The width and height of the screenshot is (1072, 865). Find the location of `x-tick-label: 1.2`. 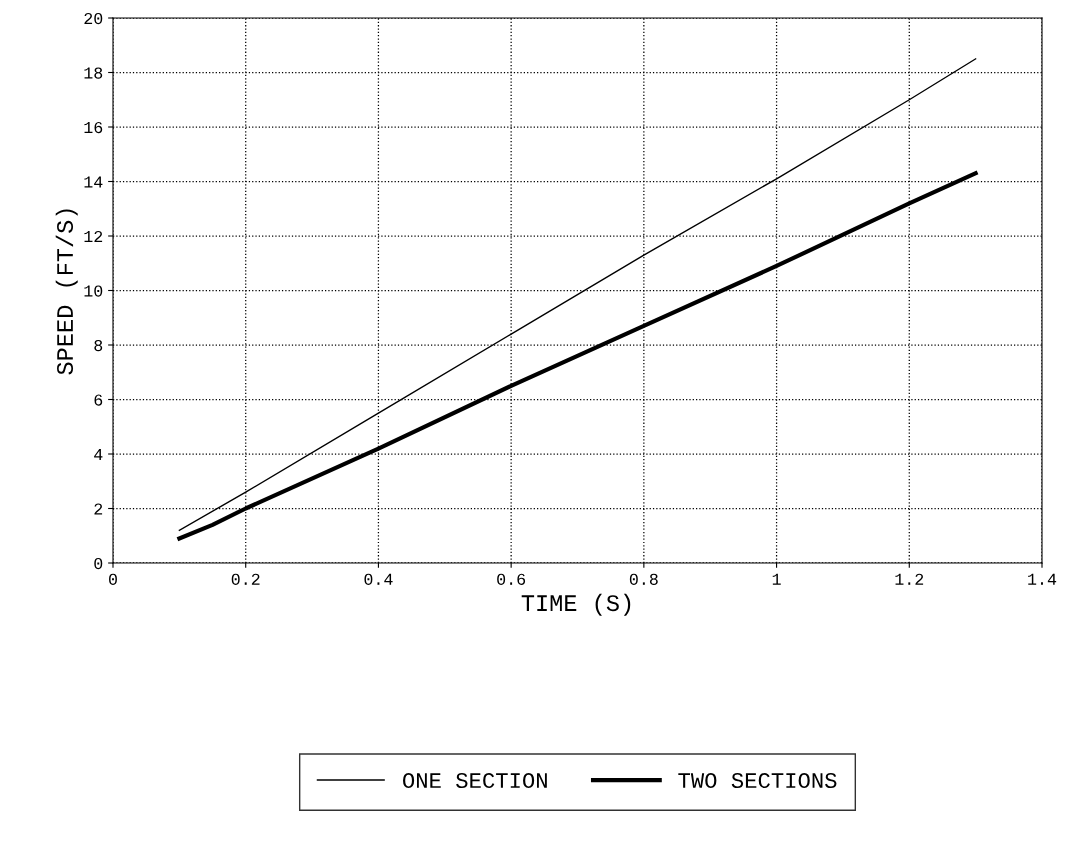

x-tick-label: 1.2 is located at coordinates (909, 579).